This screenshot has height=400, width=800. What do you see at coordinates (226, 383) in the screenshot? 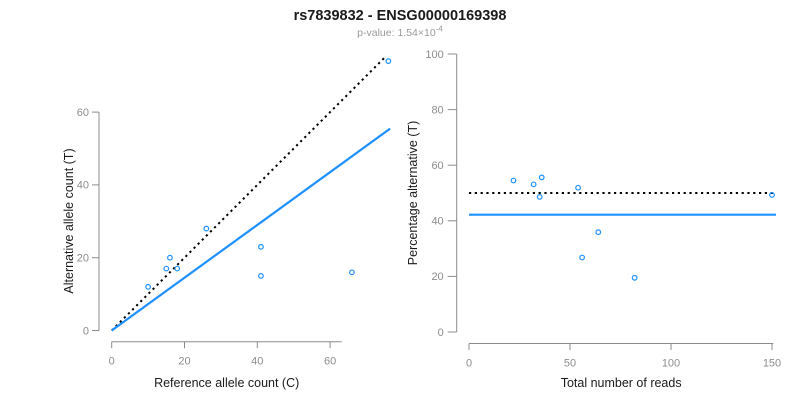
I see `x-axis-title: Reference allele count (C)` at bounding box center [226, 383].